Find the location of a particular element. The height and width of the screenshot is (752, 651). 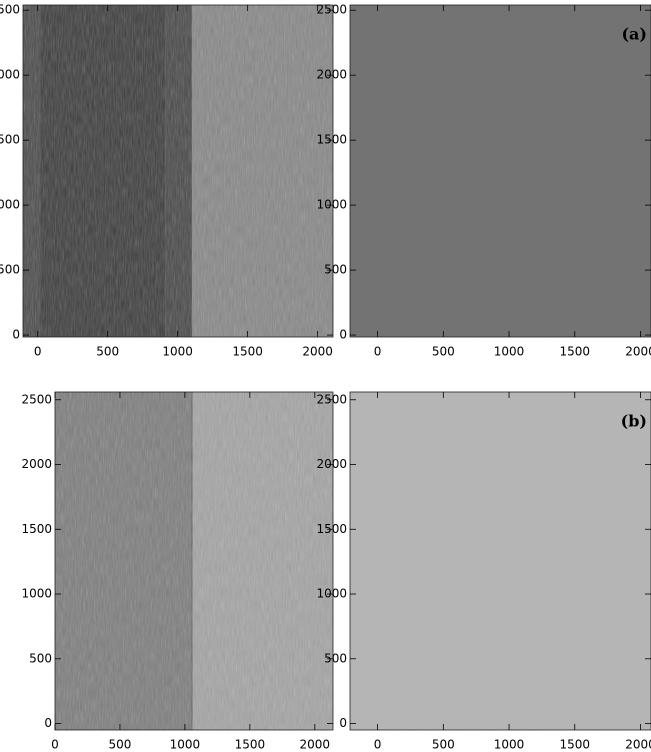

panel-label: (a) is located at coordinates (634, 34).